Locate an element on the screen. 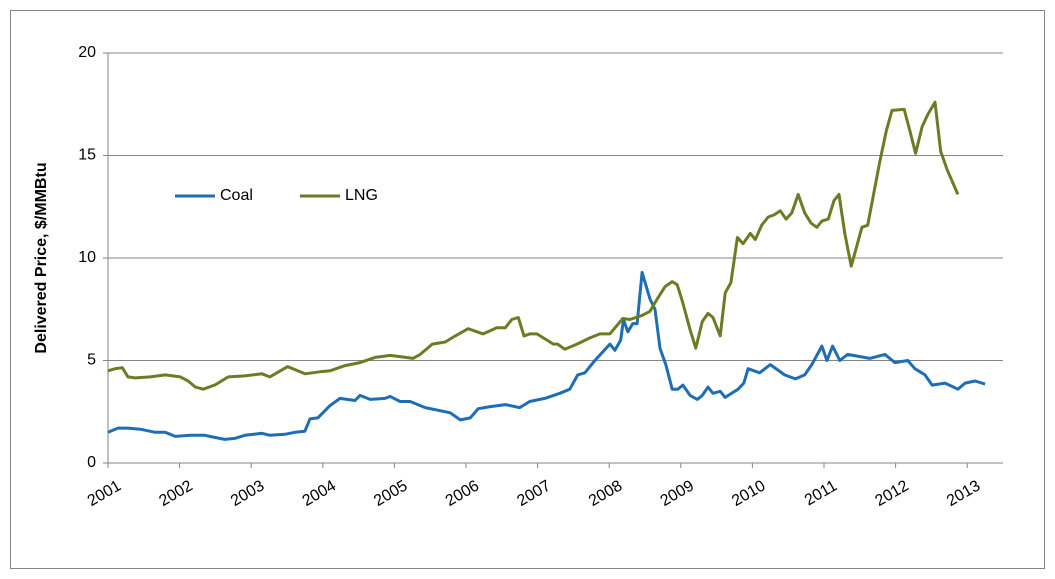  y-tick-label: 15 is located at coordinates (87, 155).